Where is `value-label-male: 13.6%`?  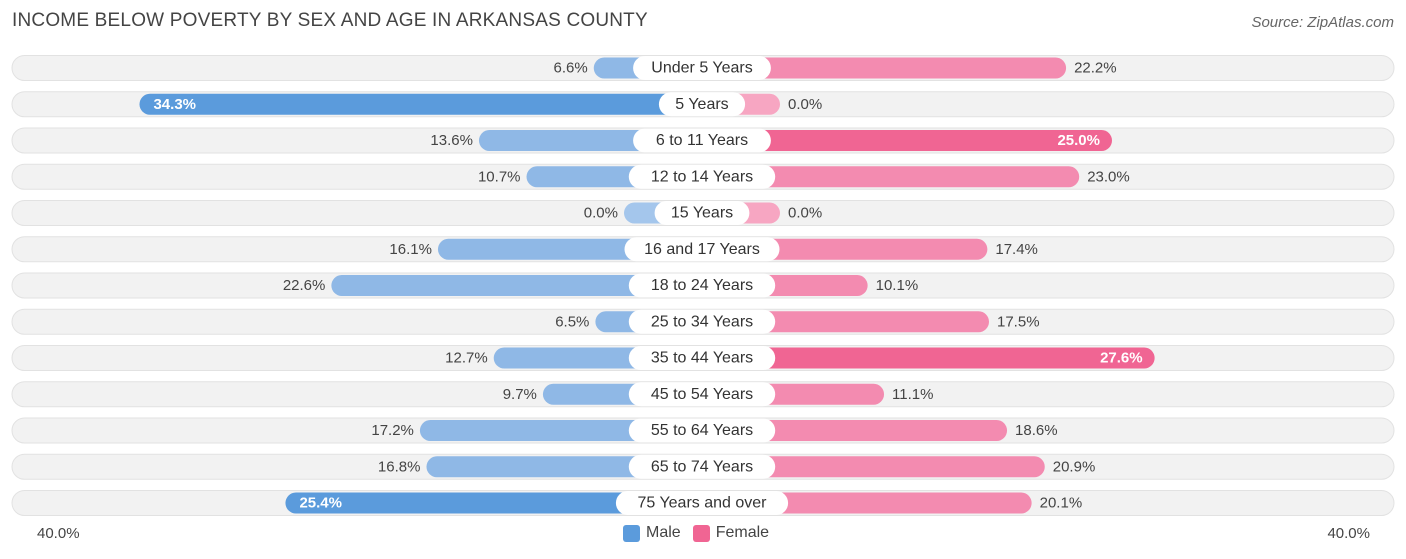
value-label-male: 13.6% is located at coordinates (451, 140).